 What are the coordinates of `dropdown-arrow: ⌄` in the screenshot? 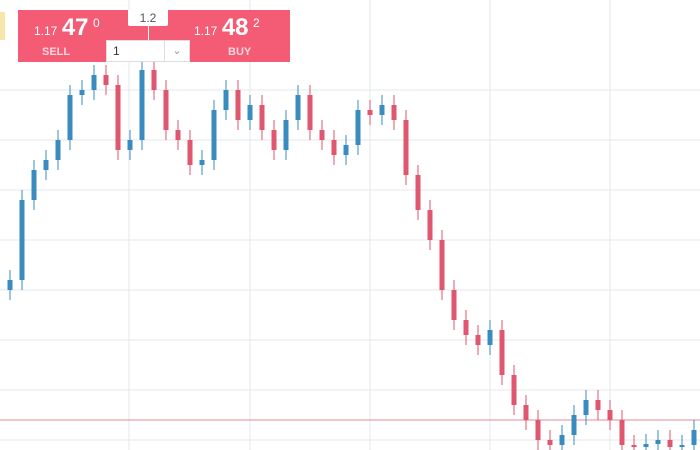 It's located at (176, 51).